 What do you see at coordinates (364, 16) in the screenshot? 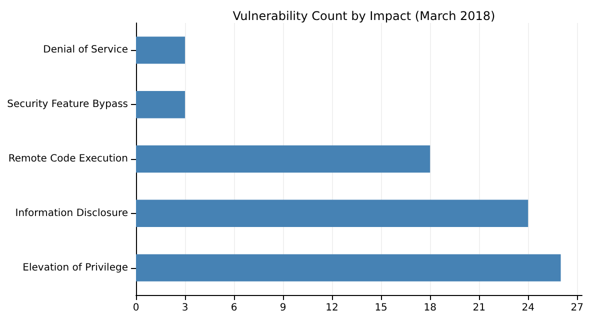
I see `chart-title: Vulnerability Count by Impact (March 2018)` at bounding box center [364, 16].